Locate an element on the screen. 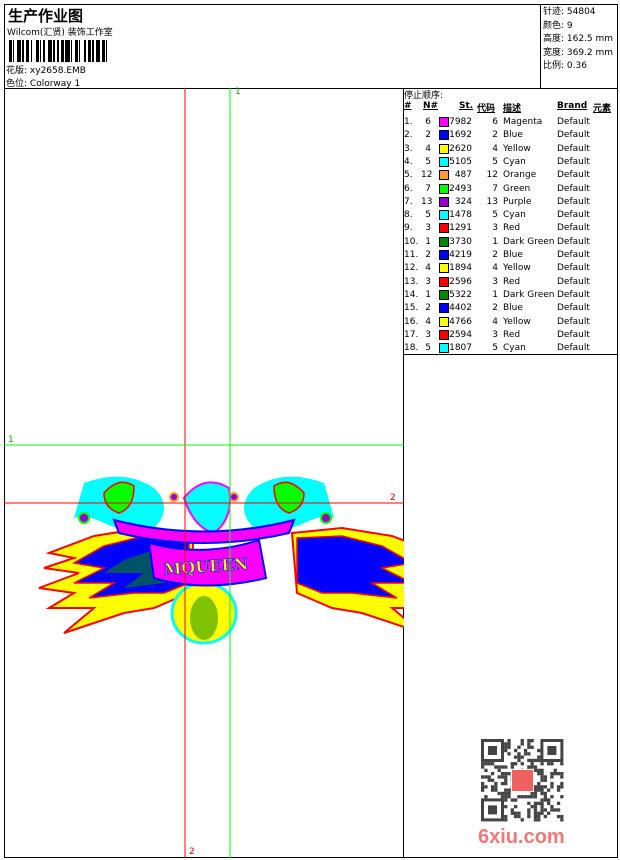 This screenshot has width=620, height=860. table-row: 9. 3 1291 3 Red Default is located at coordinates (510, 228).